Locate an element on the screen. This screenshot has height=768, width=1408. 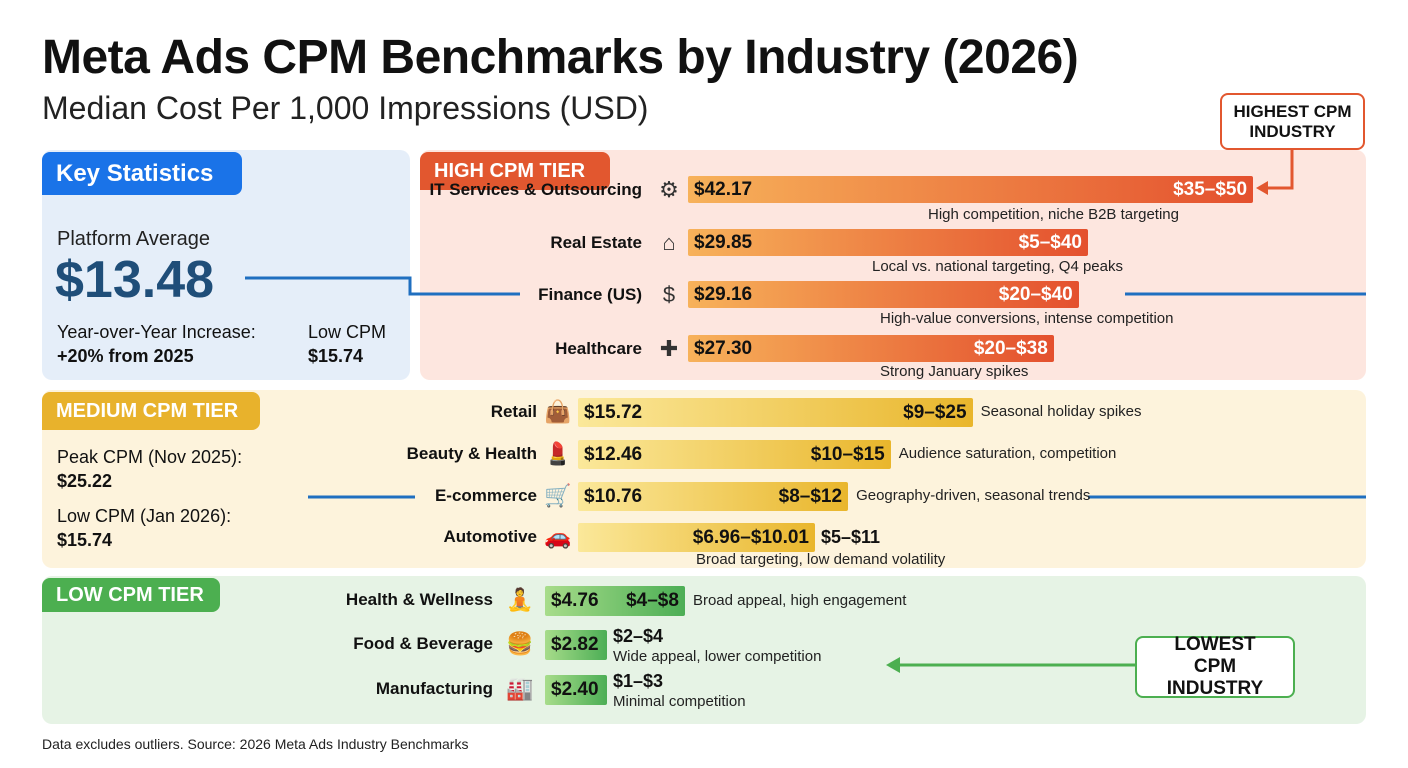
lowest-cpm-callout: LOWEST CPM INDUSTRY is located at coordinates (1215, 666).